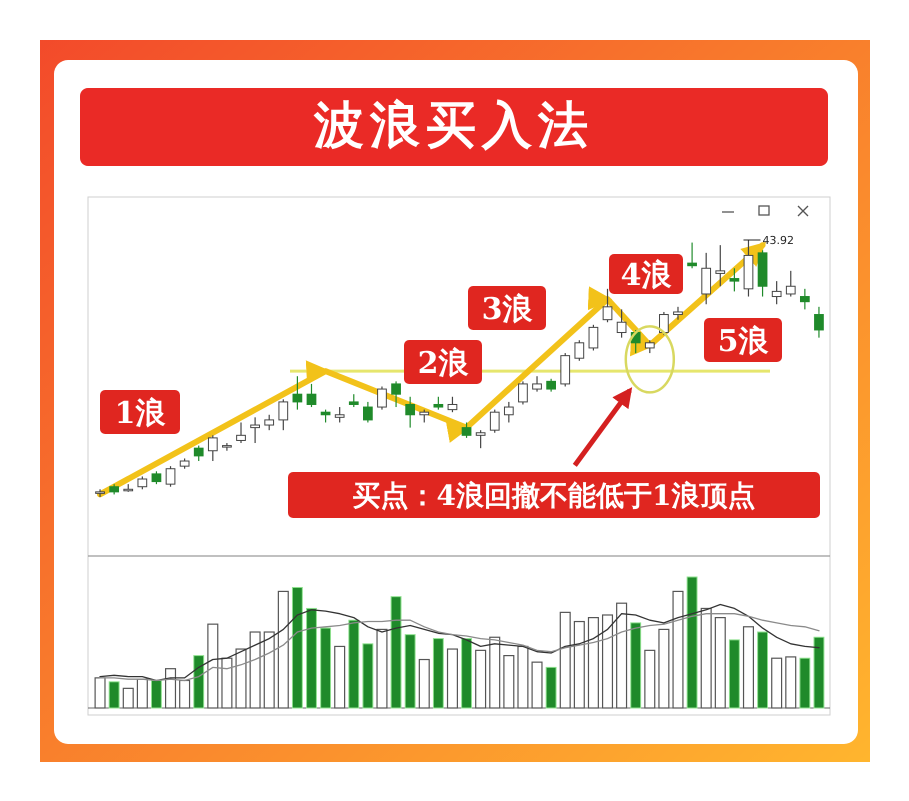 This screenshot has height=801, width=909. What do you see at coordinates (554, 495) in the screenshot?
I see `annotation: 买点：4浪回撤不能低于1浪顶点` at bounding box center [554, 495].